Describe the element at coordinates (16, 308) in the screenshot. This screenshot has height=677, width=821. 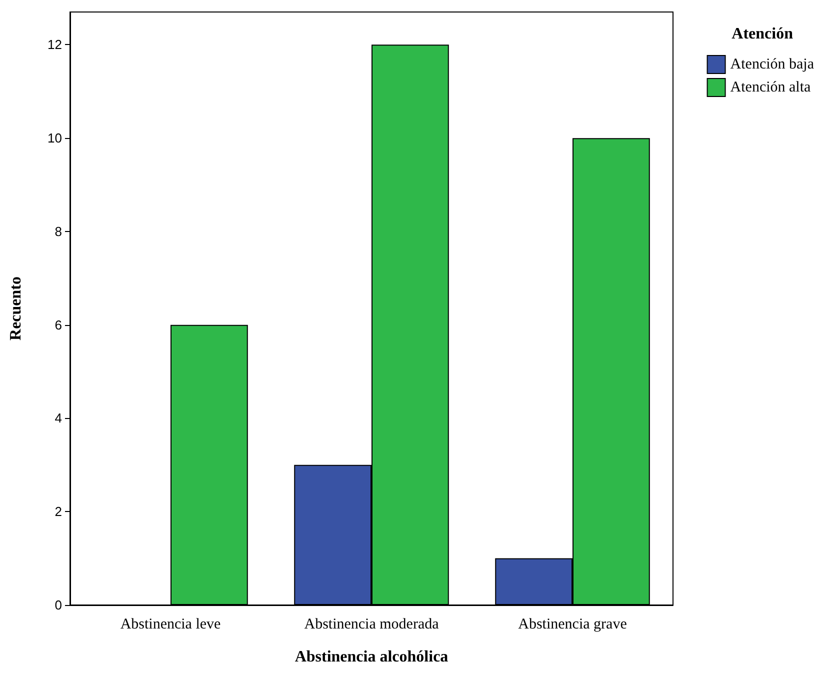
I see `y-axis-title: Recuento` at that location.